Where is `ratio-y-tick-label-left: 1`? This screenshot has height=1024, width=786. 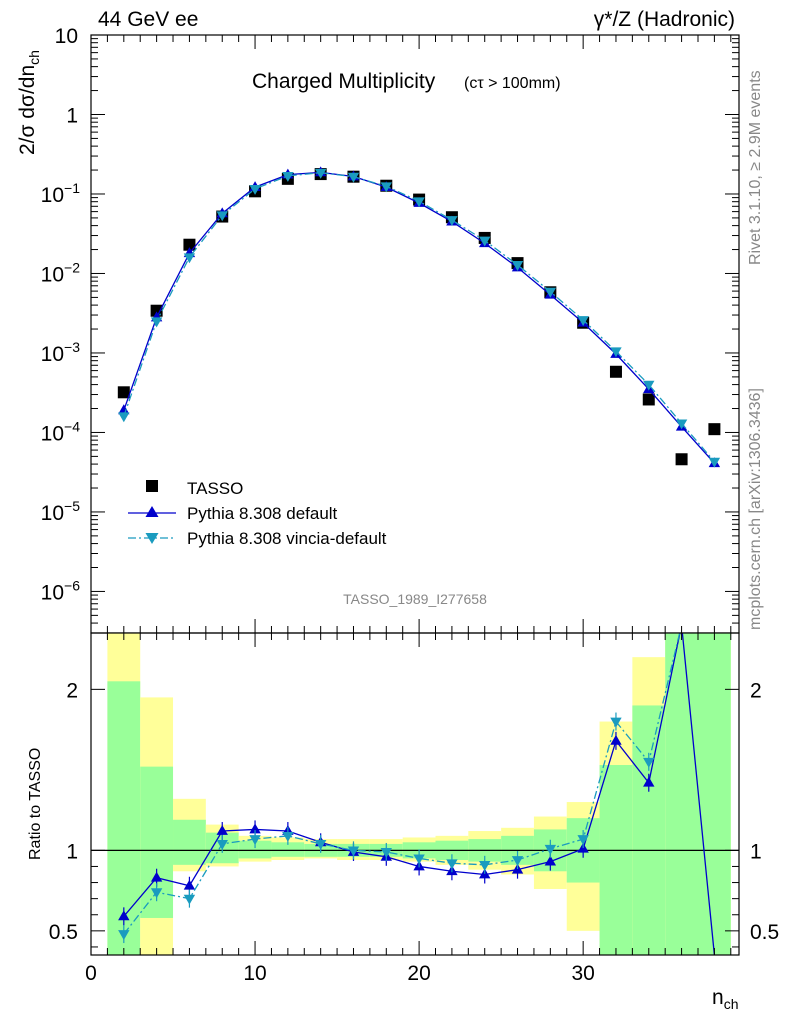 ratio-y-tick-label-left: 1 is located at coordinates (72, 851).